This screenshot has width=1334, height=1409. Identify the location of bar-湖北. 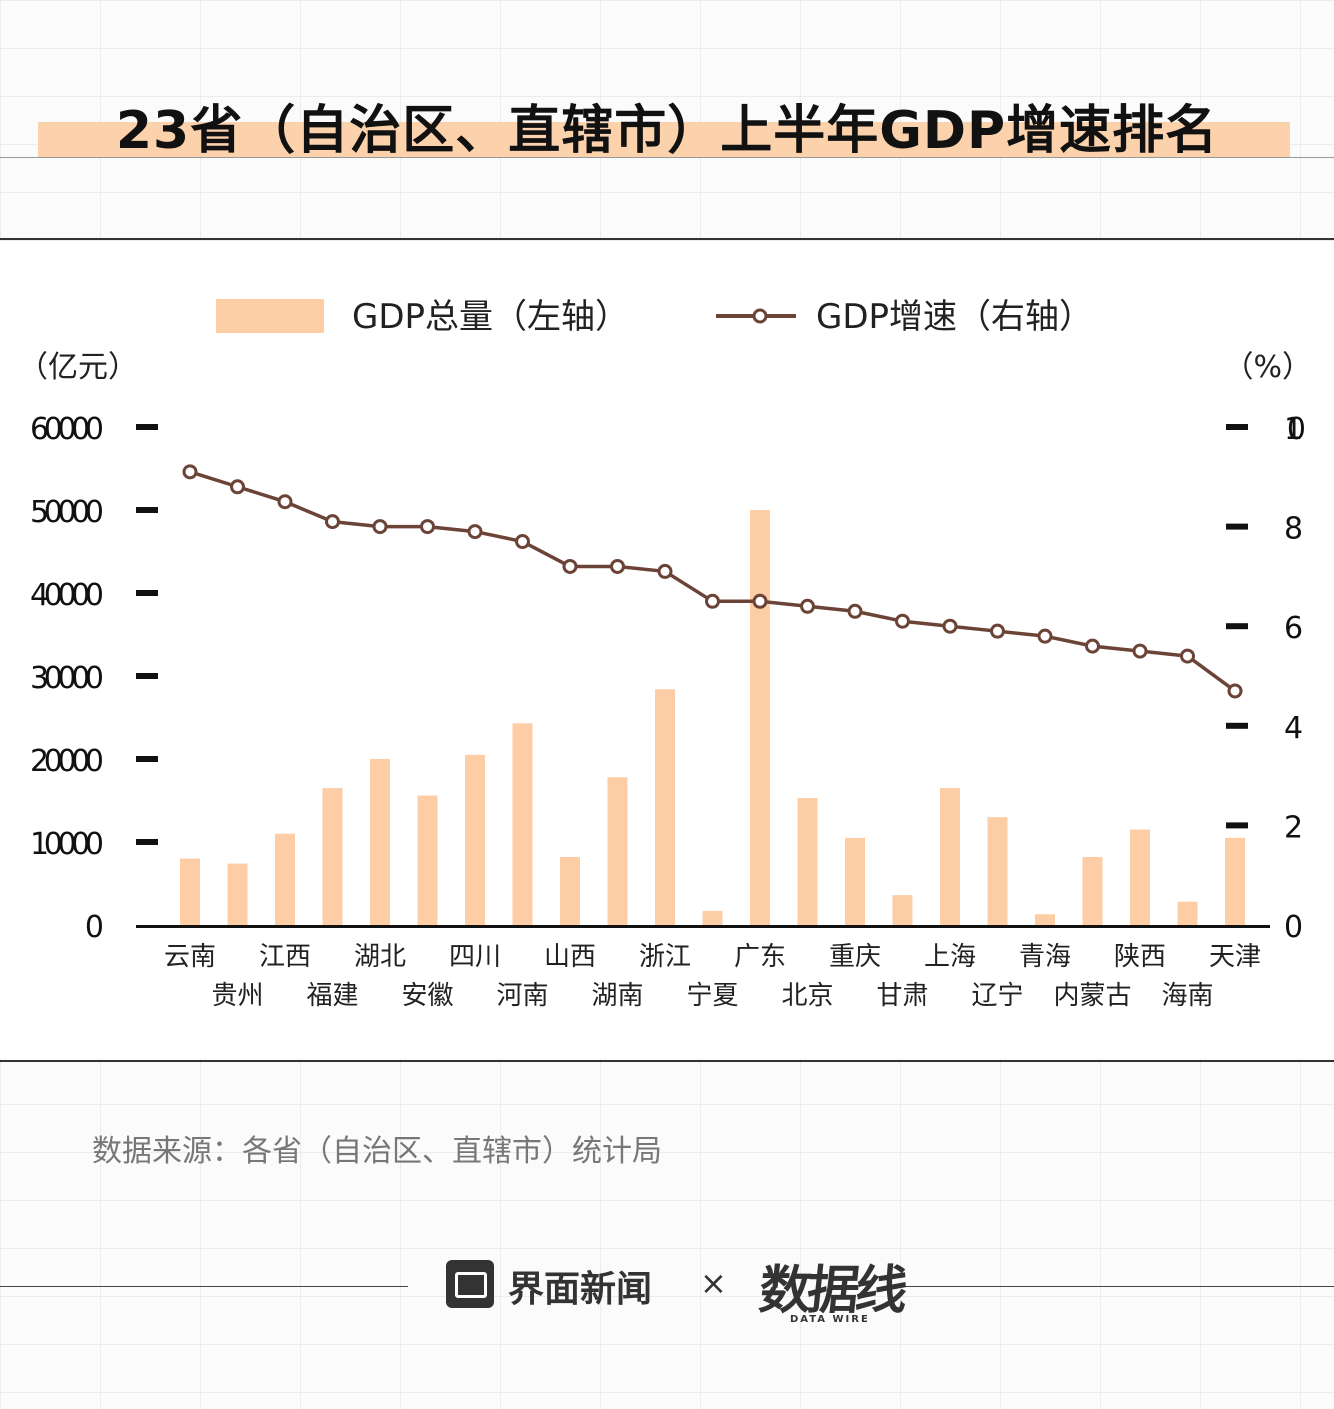
(380, 842).